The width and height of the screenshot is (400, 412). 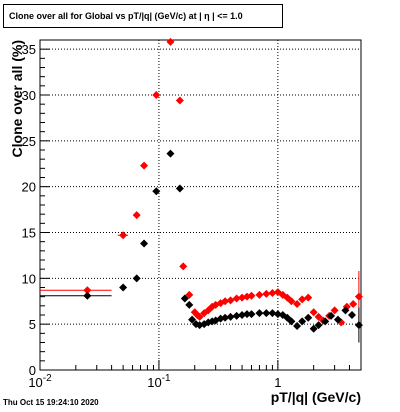 What do you see at coordinates (17, 98) in the screenshot?
I see `y-axis-label: Clone over all (%)` at bounding box center [17, 98].